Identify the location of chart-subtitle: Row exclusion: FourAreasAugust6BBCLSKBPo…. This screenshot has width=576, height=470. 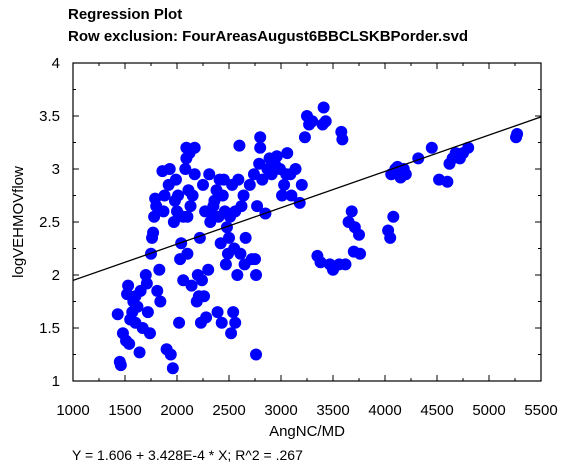
(268, 36).